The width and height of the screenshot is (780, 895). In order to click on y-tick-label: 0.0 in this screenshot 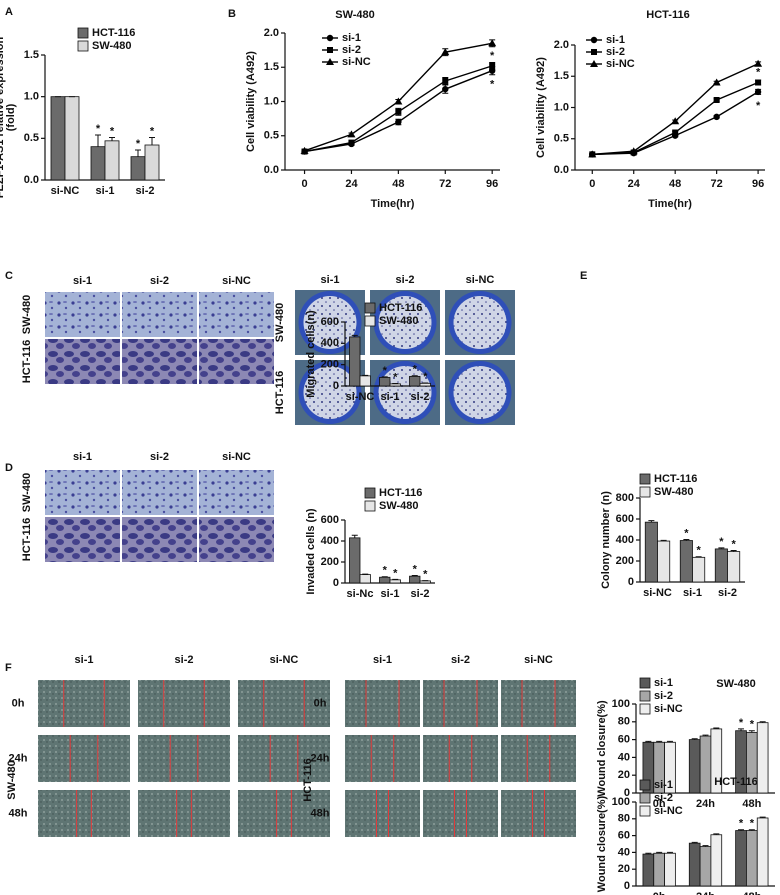, I will do `click(561, 170)`.